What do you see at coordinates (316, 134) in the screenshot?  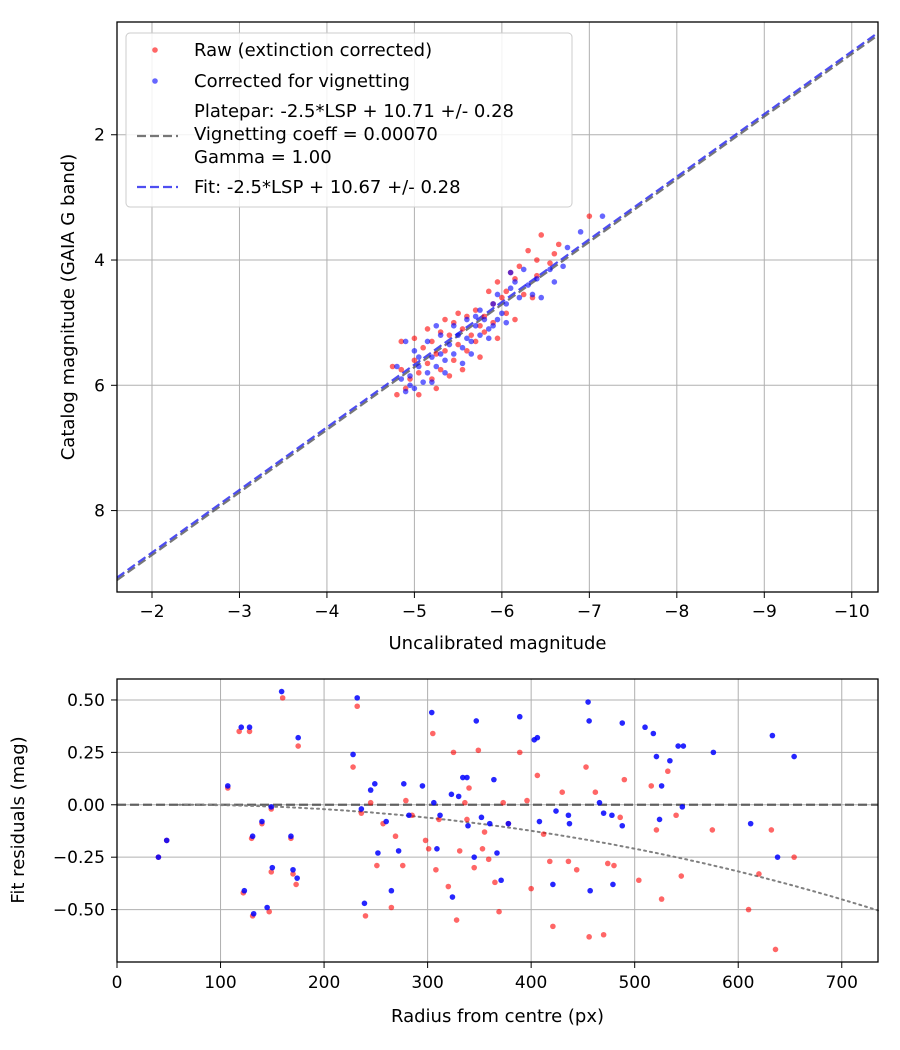 I see `legend-platepar-line2: Vignetting coeff = 0.00070` at bounding box center [316, 134].